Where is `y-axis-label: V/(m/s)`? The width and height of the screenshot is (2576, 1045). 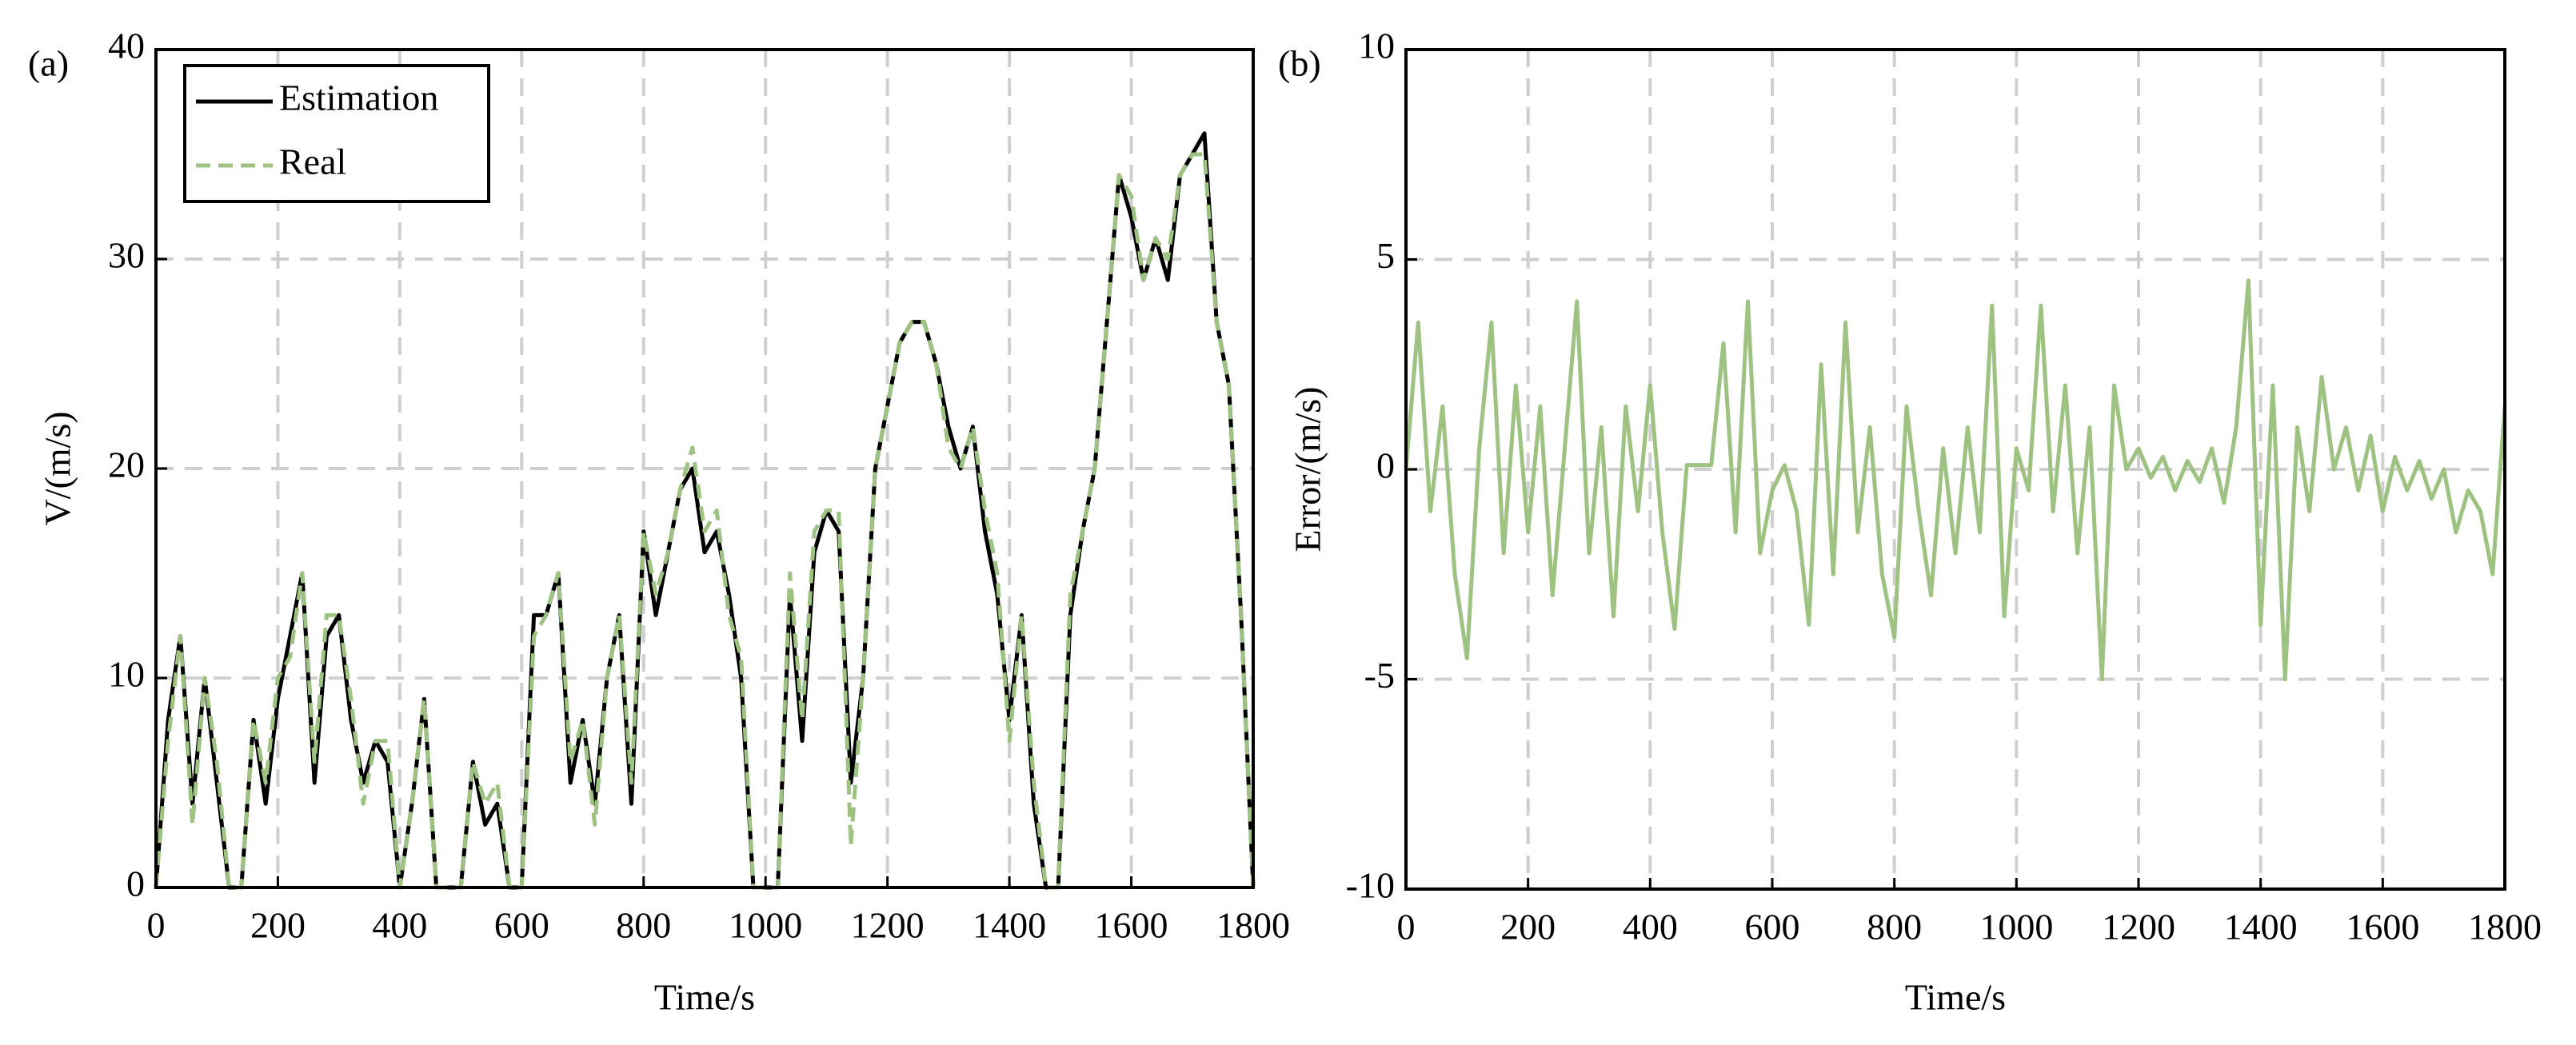 y-axis-label: V/(m/s) is located at coordinates (58, 468).